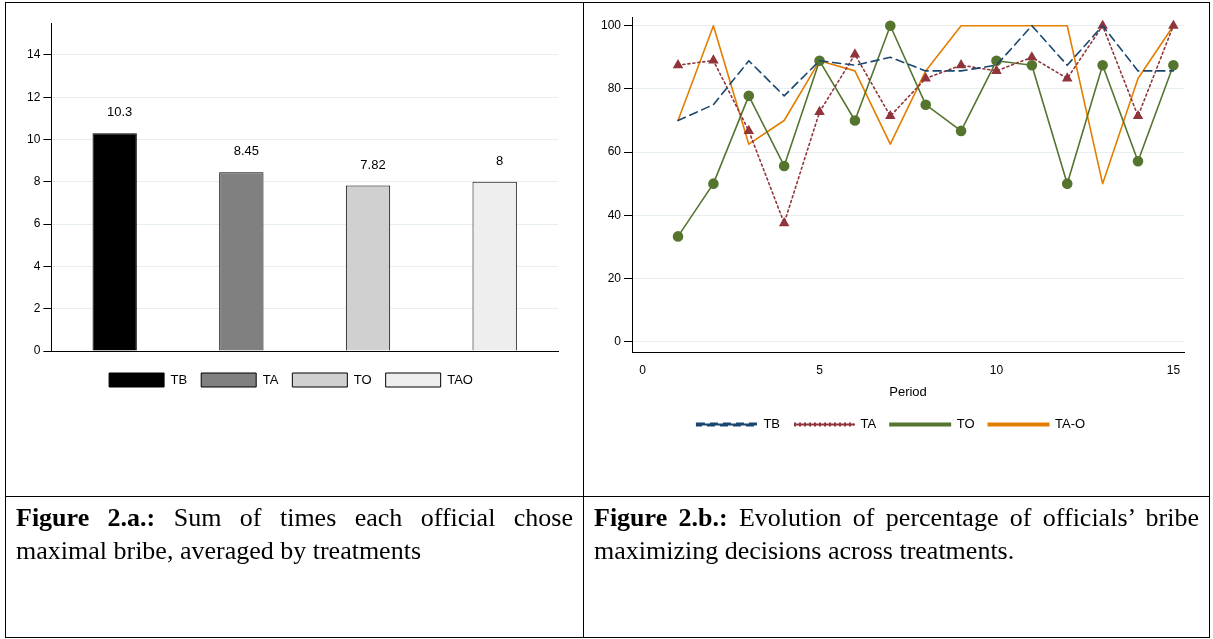 Image resolution: width=1213 pixels, height=639 pixels. What do you see at coordinates (908, 391) in the screenshot?
I see `x-axis-title: Period` at bounding box center [908, 391].